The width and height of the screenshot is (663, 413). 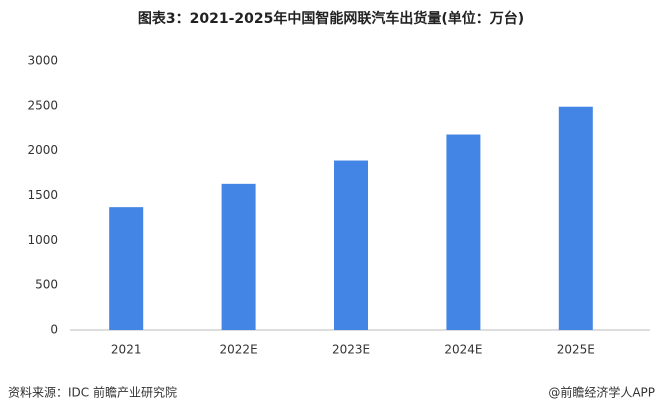 What do you see at coordinates (42, 105) in the screenshot?
I see `y-tick-label: 2500` at bounding box center [42, 105].